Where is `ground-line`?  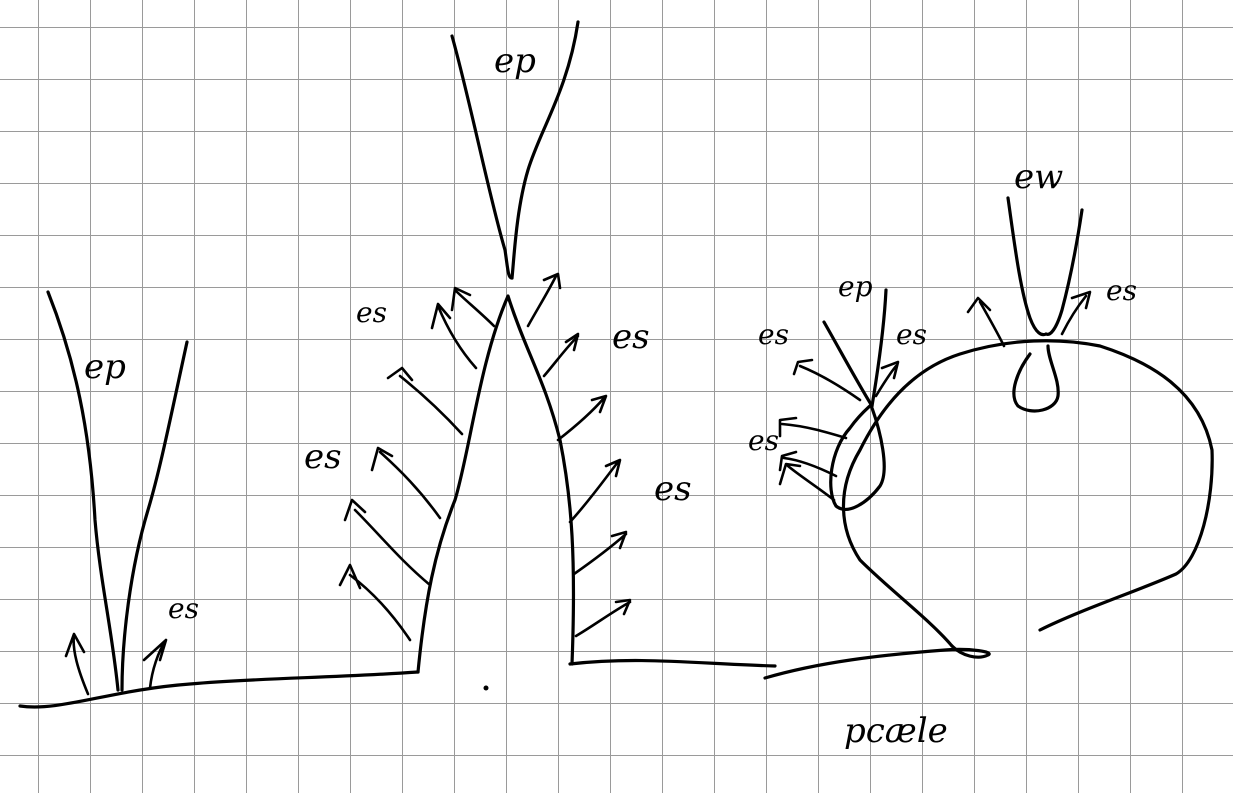 ground-line is located at coordinates (219, 689).